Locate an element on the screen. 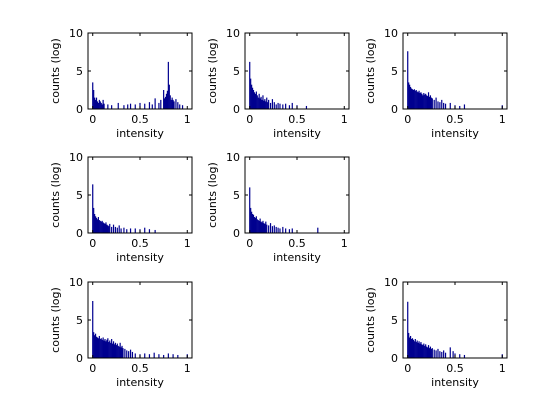 Image resolution: width=560 pixels, height=420 pixels. histogram-bars is located at coordinates (138, 85).